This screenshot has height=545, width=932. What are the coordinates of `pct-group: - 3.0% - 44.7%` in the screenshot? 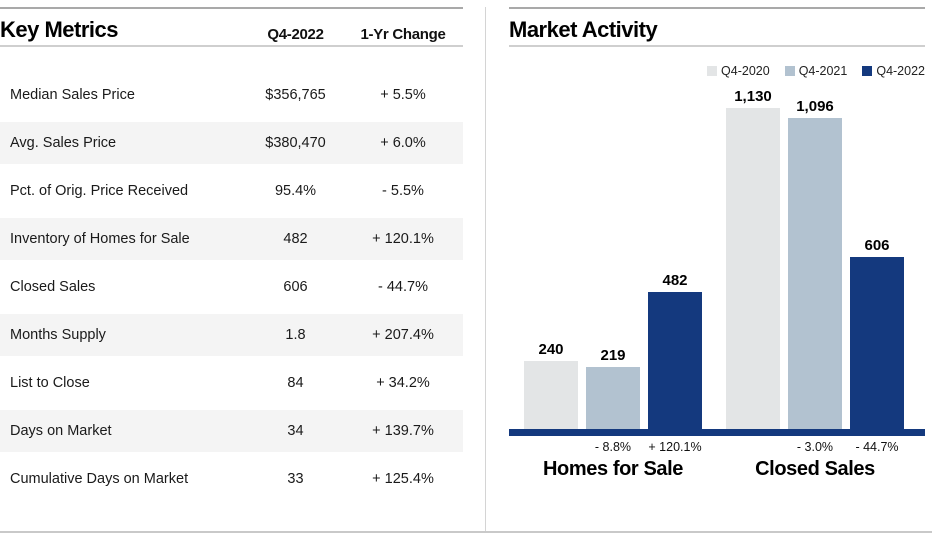 It's located at (815, 447).